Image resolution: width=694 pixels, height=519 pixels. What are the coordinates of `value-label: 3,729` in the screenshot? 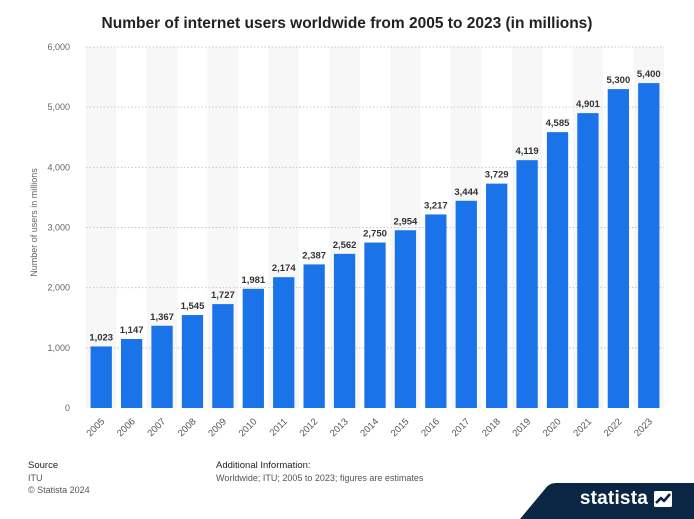 It's located at (497, 175).